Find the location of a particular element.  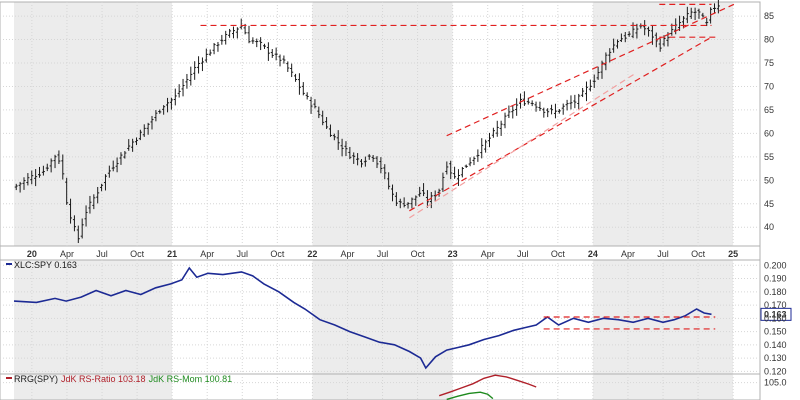

x-axis-strip is located at coordinates (380, 253).